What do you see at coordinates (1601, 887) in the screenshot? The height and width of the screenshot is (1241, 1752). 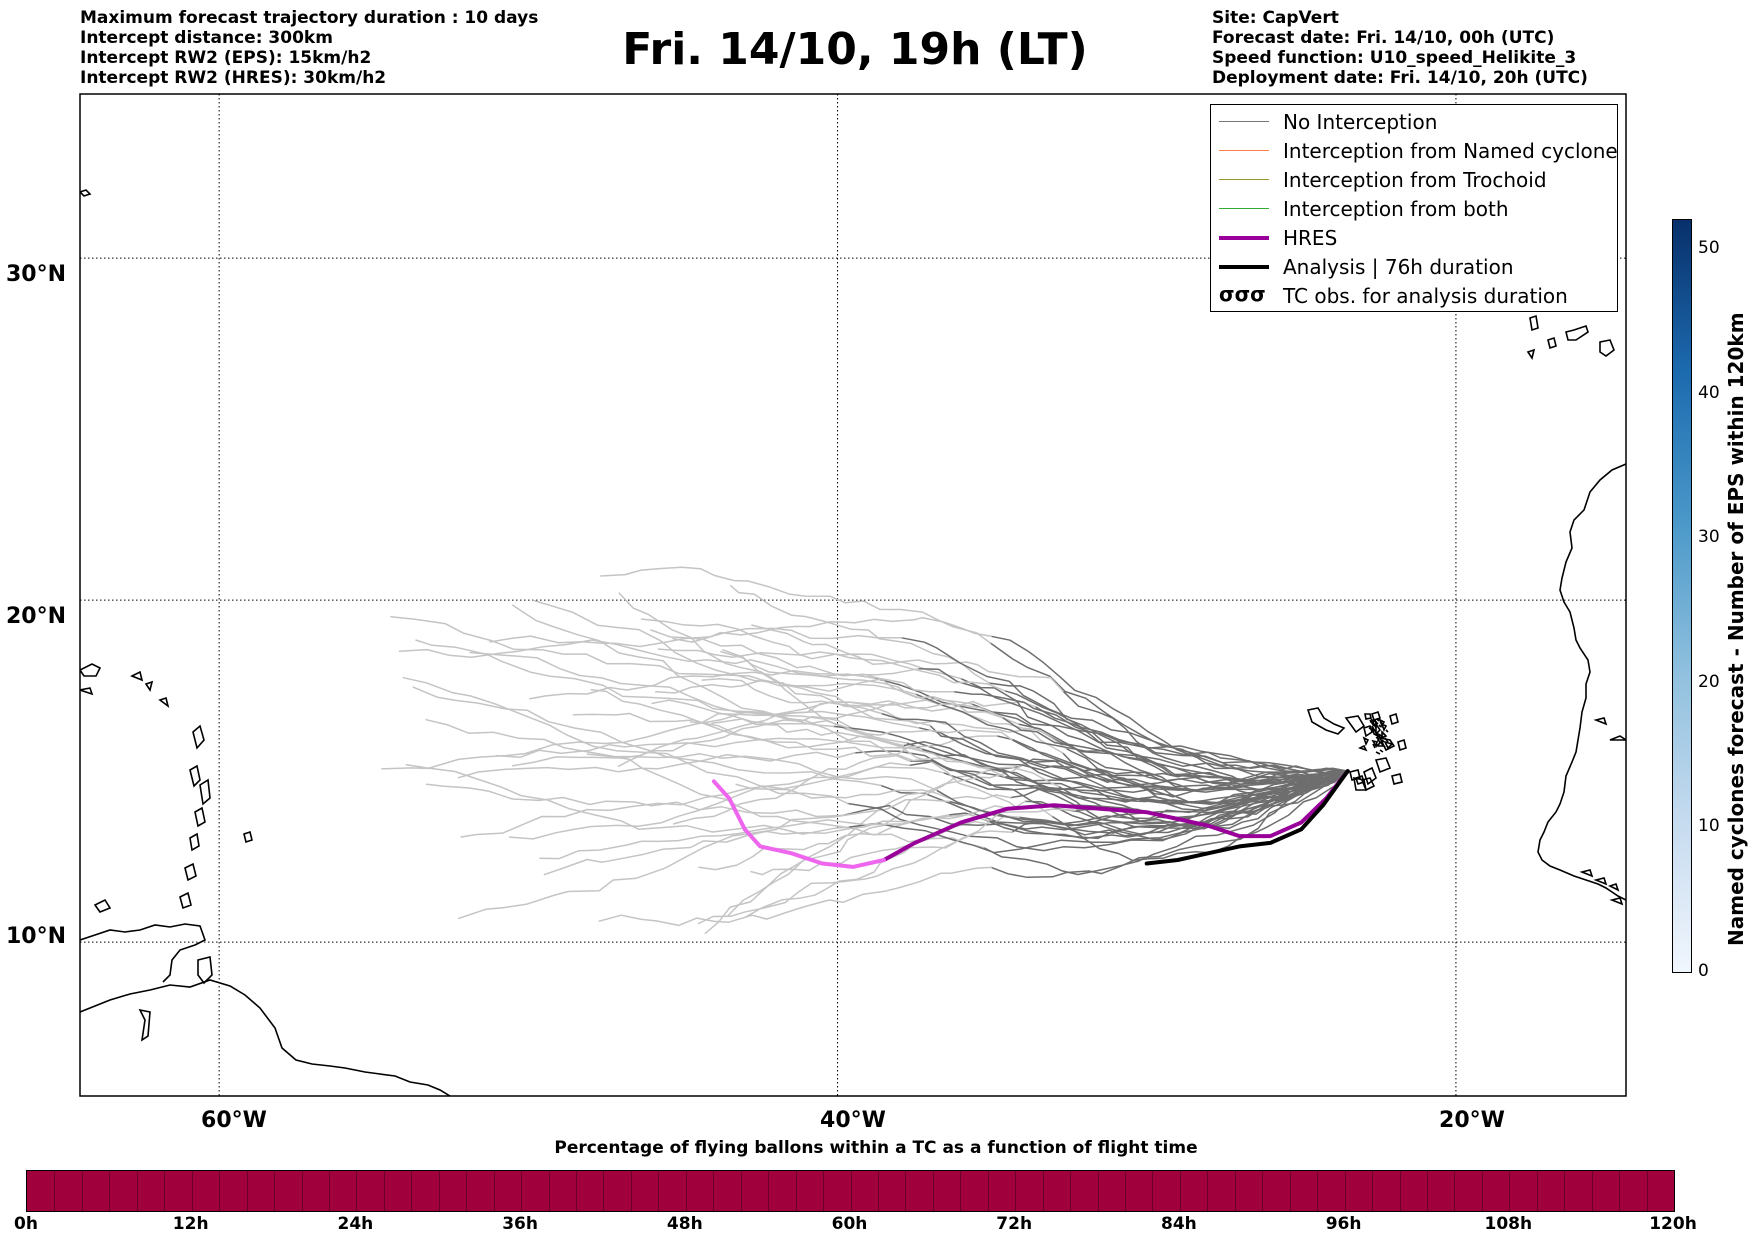 I see `bijagos-islands` at bounding box center [1601, 887].